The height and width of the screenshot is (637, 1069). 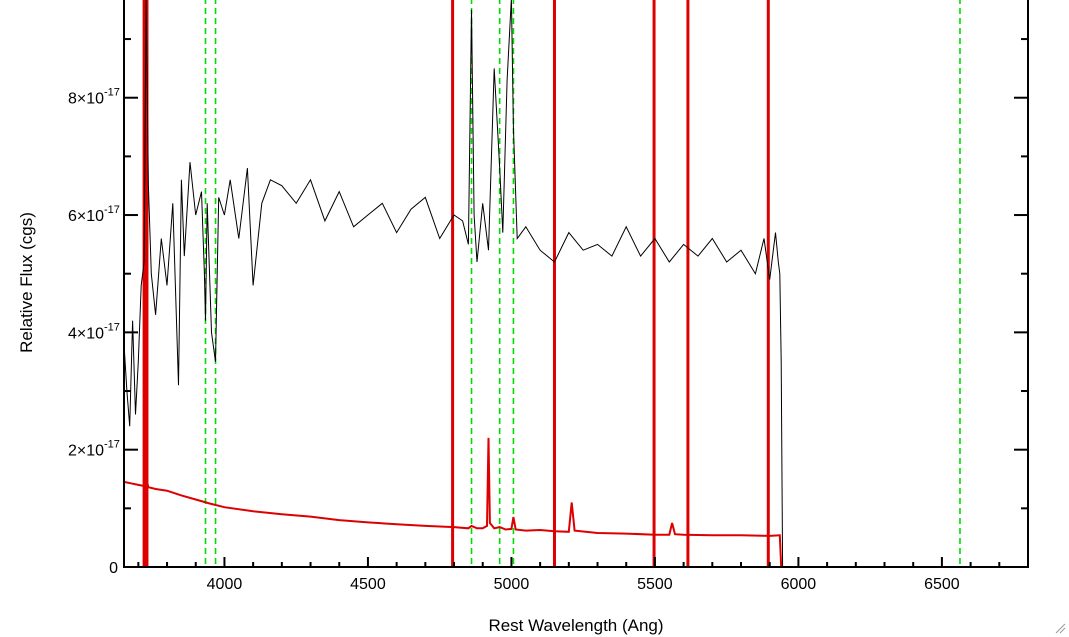 I want to click on y-tick-label: 6×10, so click(x=86, y=216).